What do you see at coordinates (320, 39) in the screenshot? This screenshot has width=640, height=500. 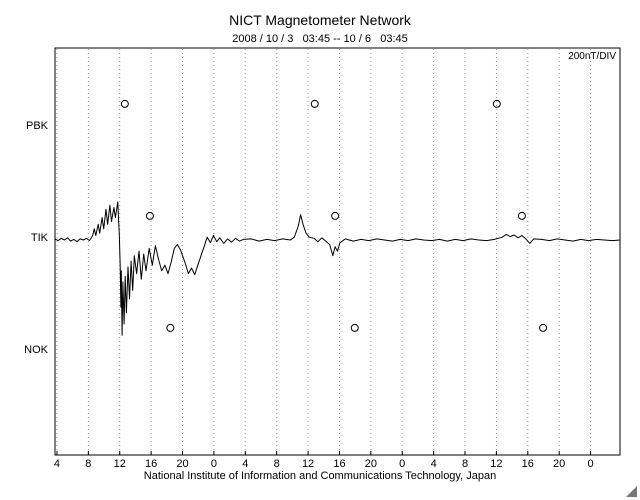 I see `chart-subtitle: 2008 / 10 / 3 03:45 -- 10 / 6 03:45` at bounding box center [320, 39].